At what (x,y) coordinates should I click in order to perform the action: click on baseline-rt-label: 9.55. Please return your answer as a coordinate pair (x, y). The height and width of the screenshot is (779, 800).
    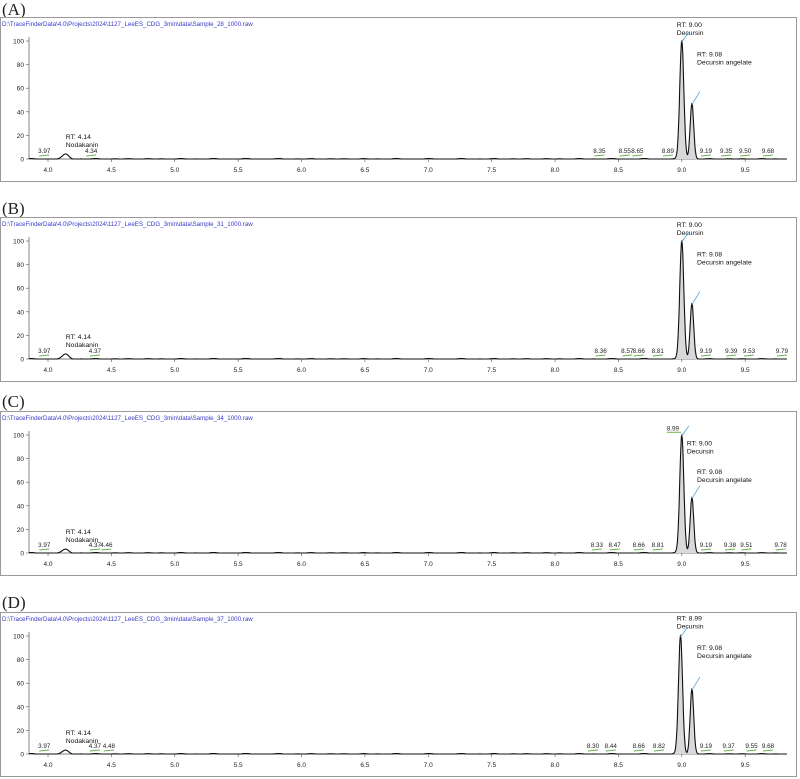
    Looking at the image, I should click on (751, 746).